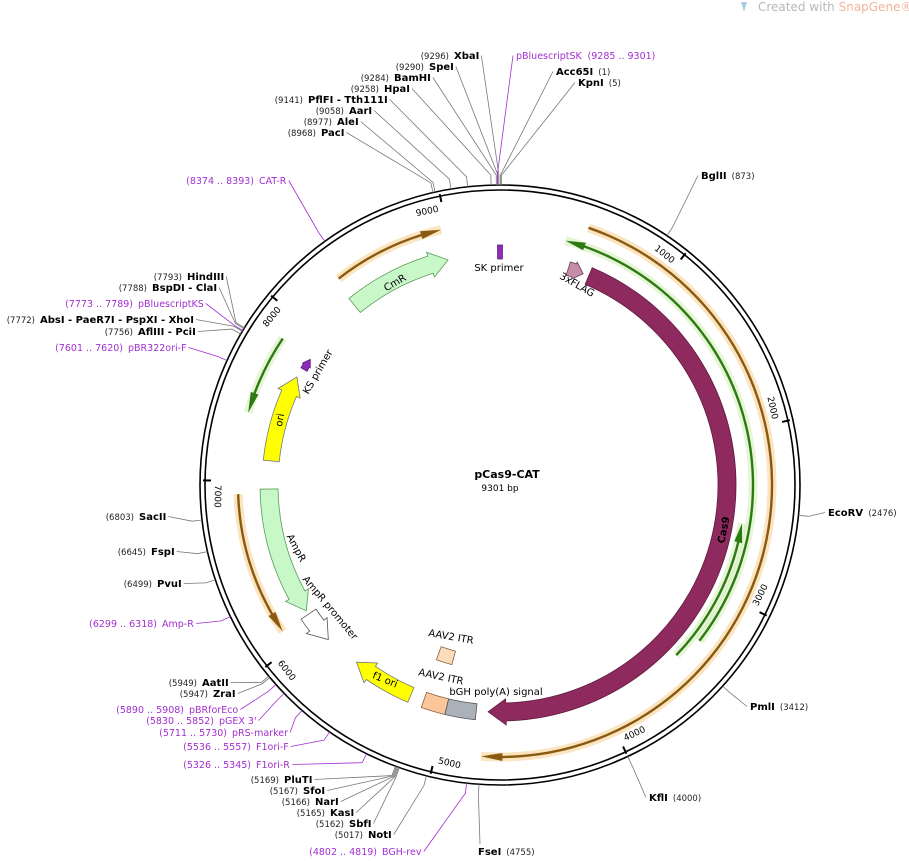  I want to click on label-position: (5536 .. 5557), so click(217, 747).